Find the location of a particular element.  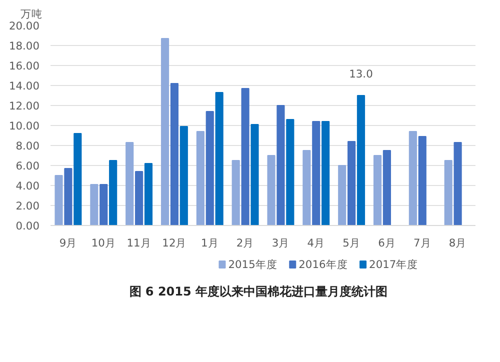

y-tick-label: 10.00 is located at coordinates (24, 126).